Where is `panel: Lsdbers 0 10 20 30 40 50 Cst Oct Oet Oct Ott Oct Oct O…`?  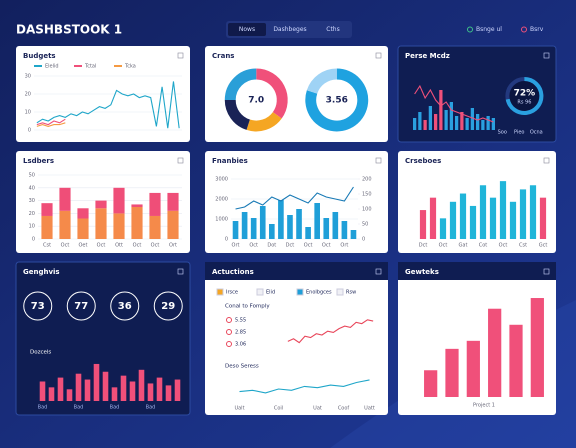 panel: Lsdbers 0 10 20 30 40 50 Cst Oct Oet Oct Ott Oct Oct O… is located at coordinates (103, 202).